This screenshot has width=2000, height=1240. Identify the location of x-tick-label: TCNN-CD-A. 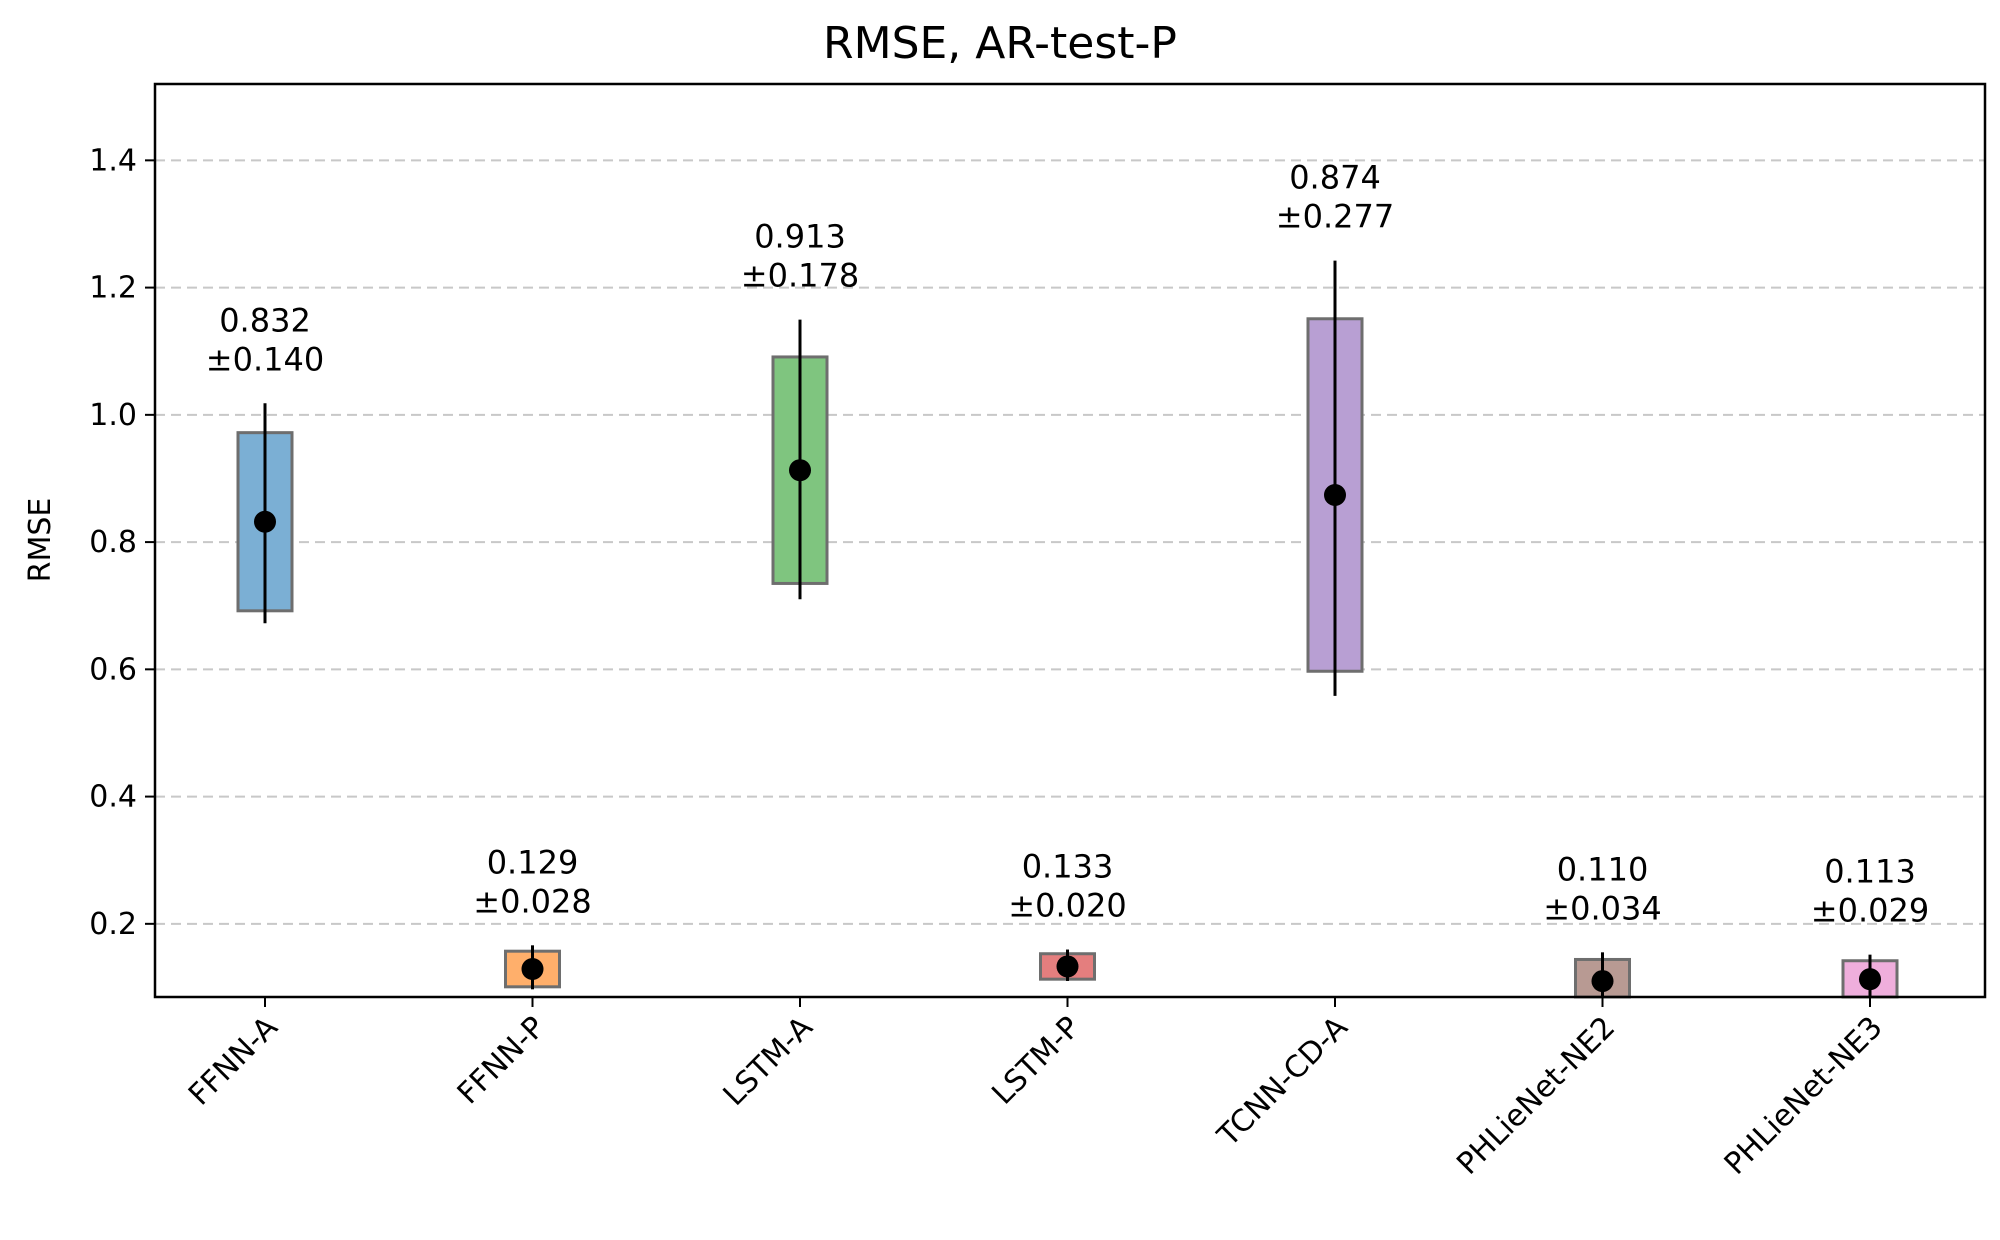
(1282, 1082).